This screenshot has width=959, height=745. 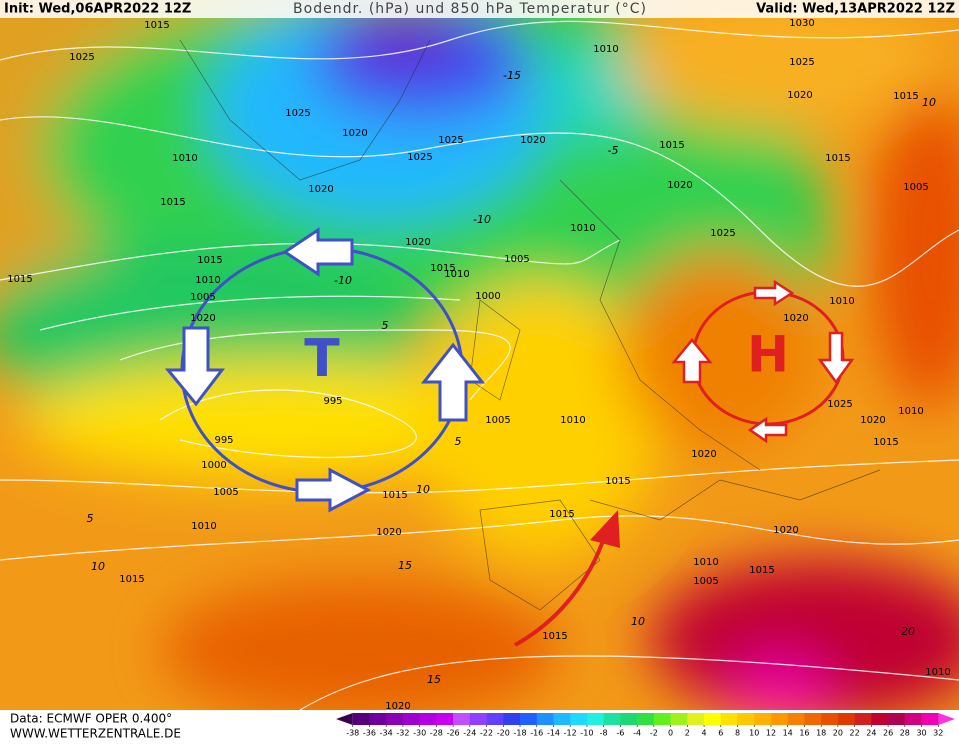 What do you see at coordinates (91, 719) in the screenshot?
I see `data-source: Data: ECMWF OPER 0.400°` at bounding box center [91, 719].